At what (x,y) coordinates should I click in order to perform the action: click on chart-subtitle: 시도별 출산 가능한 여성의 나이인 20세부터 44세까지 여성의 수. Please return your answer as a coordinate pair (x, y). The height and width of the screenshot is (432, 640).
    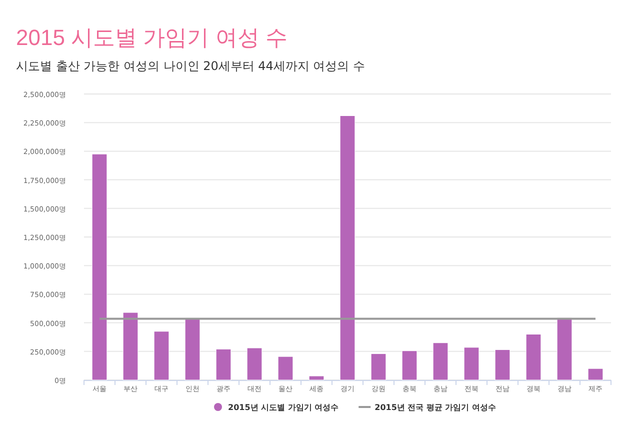
    Looking at the image, I should click on (191, 66).